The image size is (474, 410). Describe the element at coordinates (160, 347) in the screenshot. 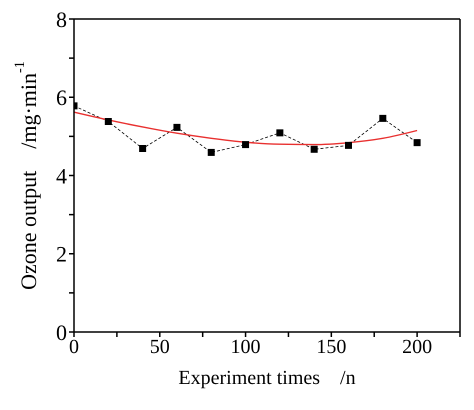

I see `x-tick-label: 50` at that location.